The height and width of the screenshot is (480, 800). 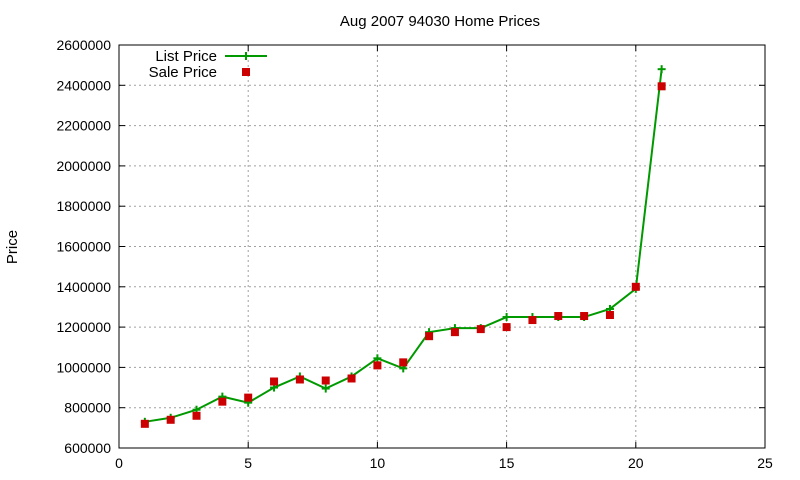 I want to click on legend: List Price Sale Price, so click(x=208, y=64).